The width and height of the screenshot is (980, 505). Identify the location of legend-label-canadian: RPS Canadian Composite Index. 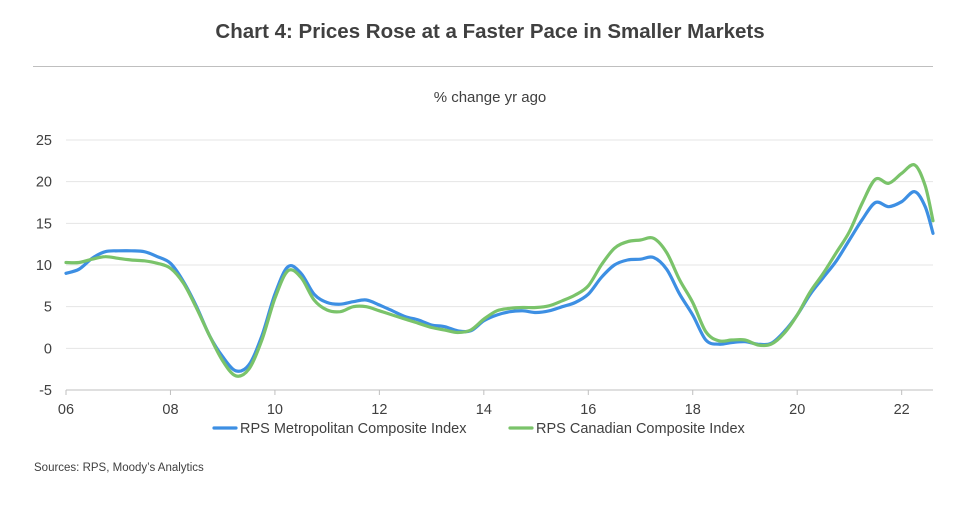
(641, 429).